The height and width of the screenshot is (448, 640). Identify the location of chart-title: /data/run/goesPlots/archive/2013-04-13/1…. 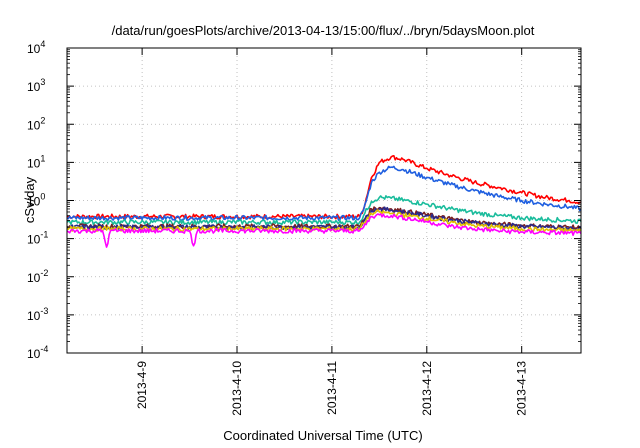
(323, 30).